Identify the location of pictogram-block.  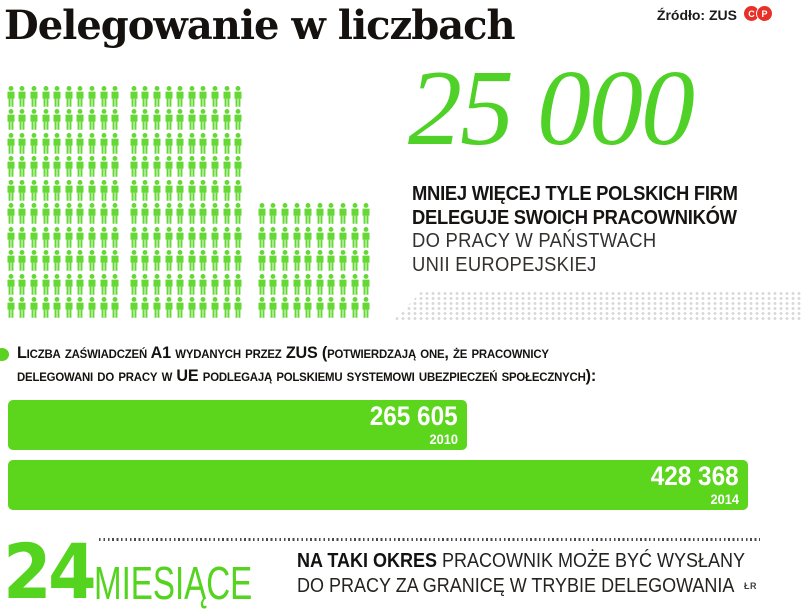
(314, 260).